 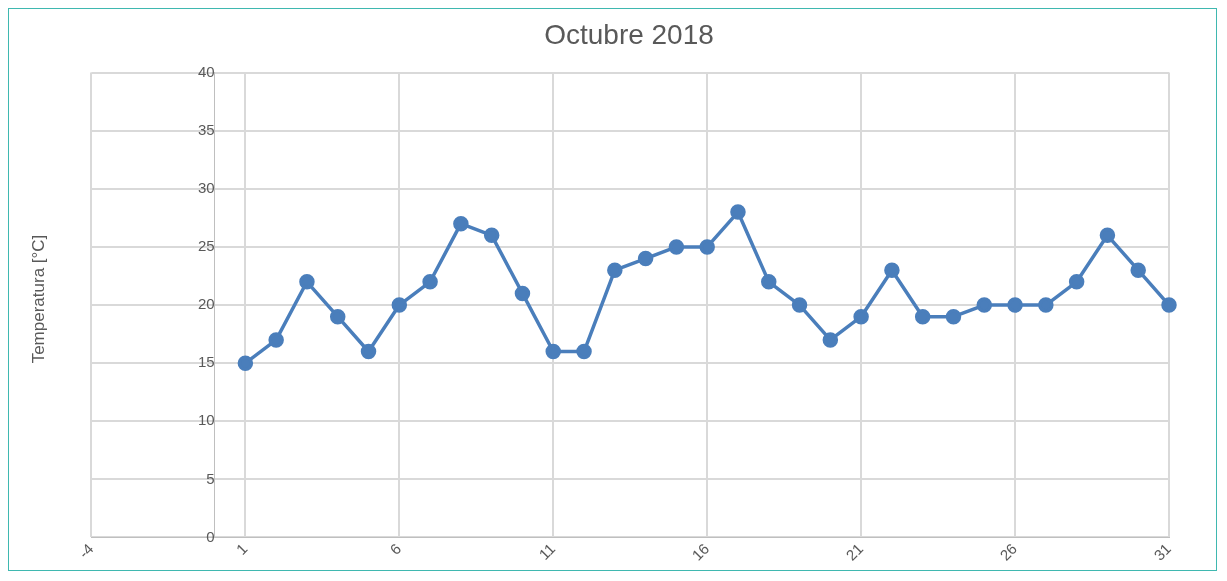 What do you see at coordinates (206, 246) in the screenshot?
I see `y-tick-label: 25` at bounding box center [206, 246].